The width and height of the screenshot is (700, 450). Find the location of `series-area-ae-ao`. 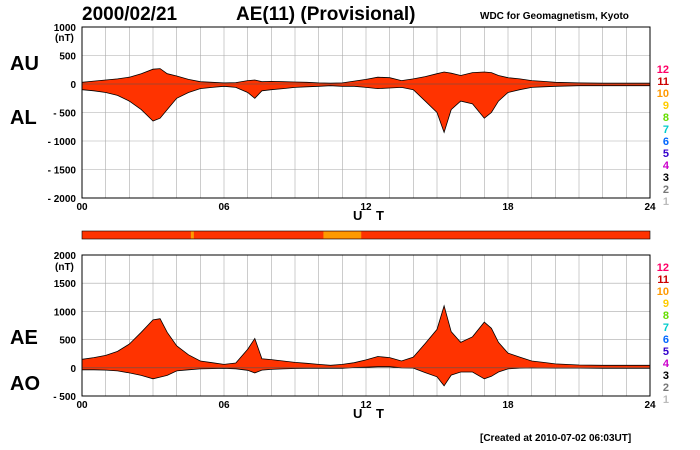

series-area-ae-ao is located at coordinates (366, 345).